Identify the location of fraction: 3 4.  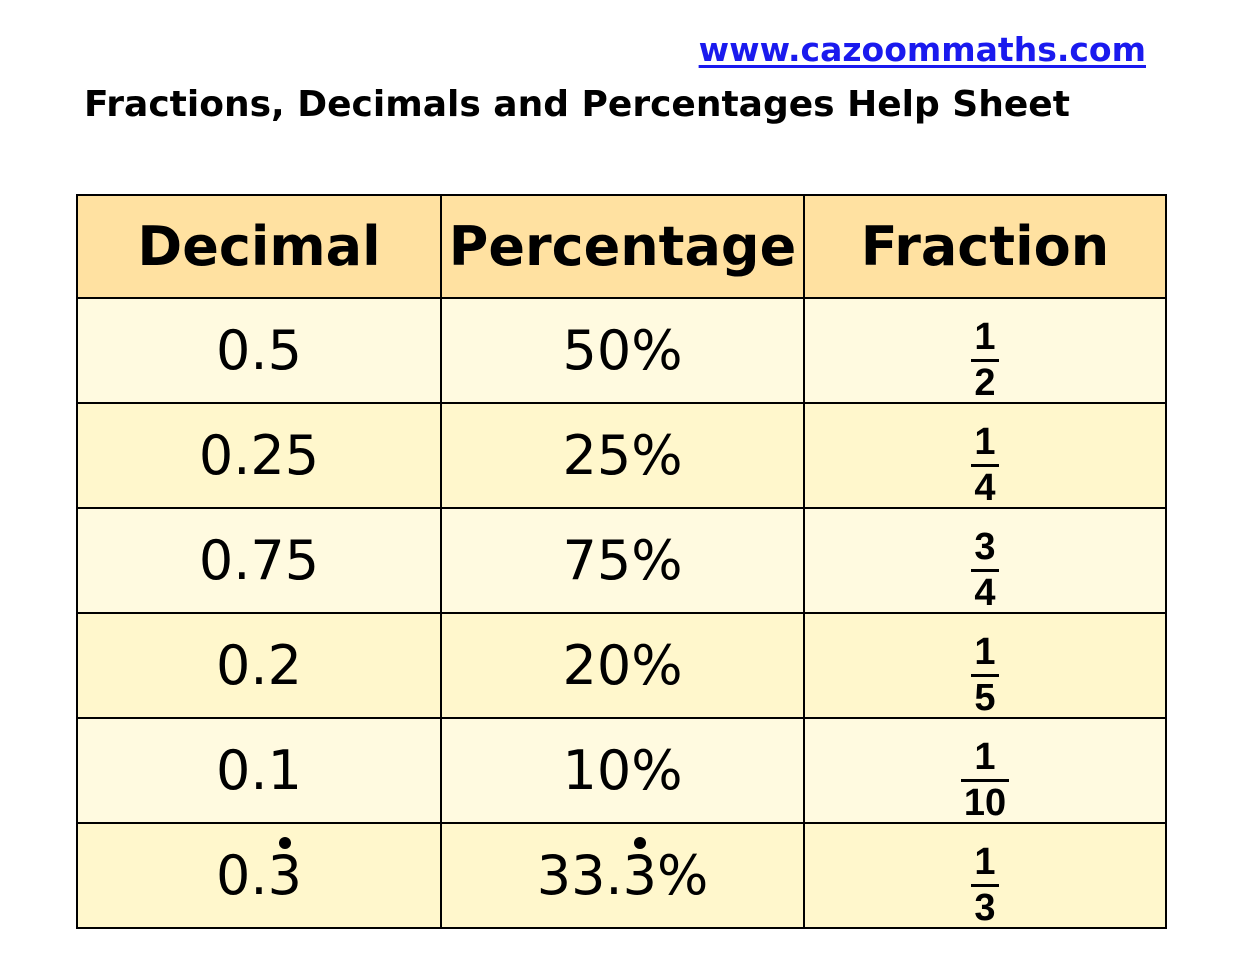
(985, 570).